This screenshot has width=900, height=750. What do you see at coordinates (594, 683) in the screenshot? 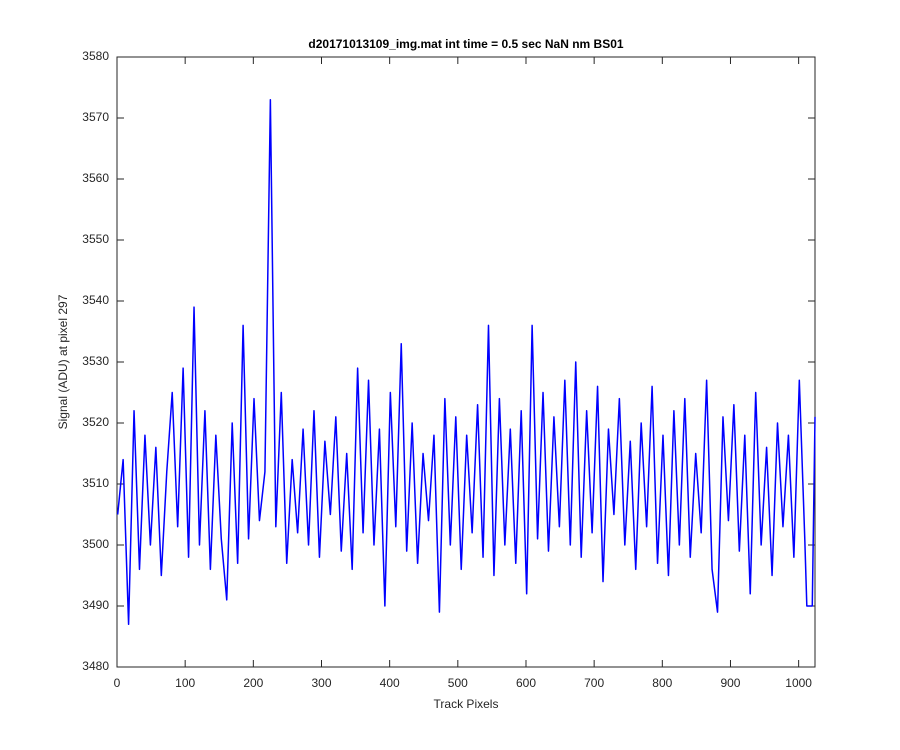
I see `x-tick-label: 700` at bounding box center [594, 683].